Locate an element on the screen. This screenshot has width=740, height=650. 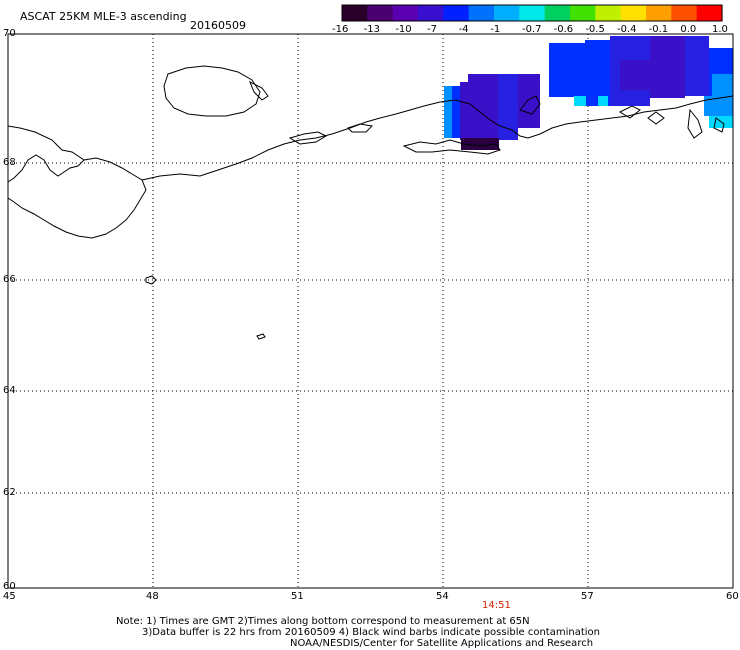
colorbar-frame is located at coordinates (532, 13).